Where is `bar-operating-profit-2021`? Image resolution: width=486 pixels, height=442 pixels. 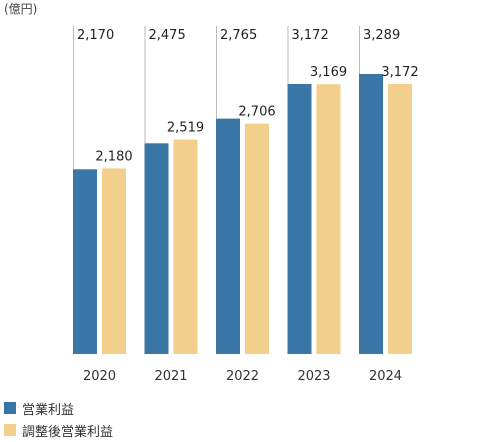 bar-operating-profit-2021 is located at coordinates (156, 248).